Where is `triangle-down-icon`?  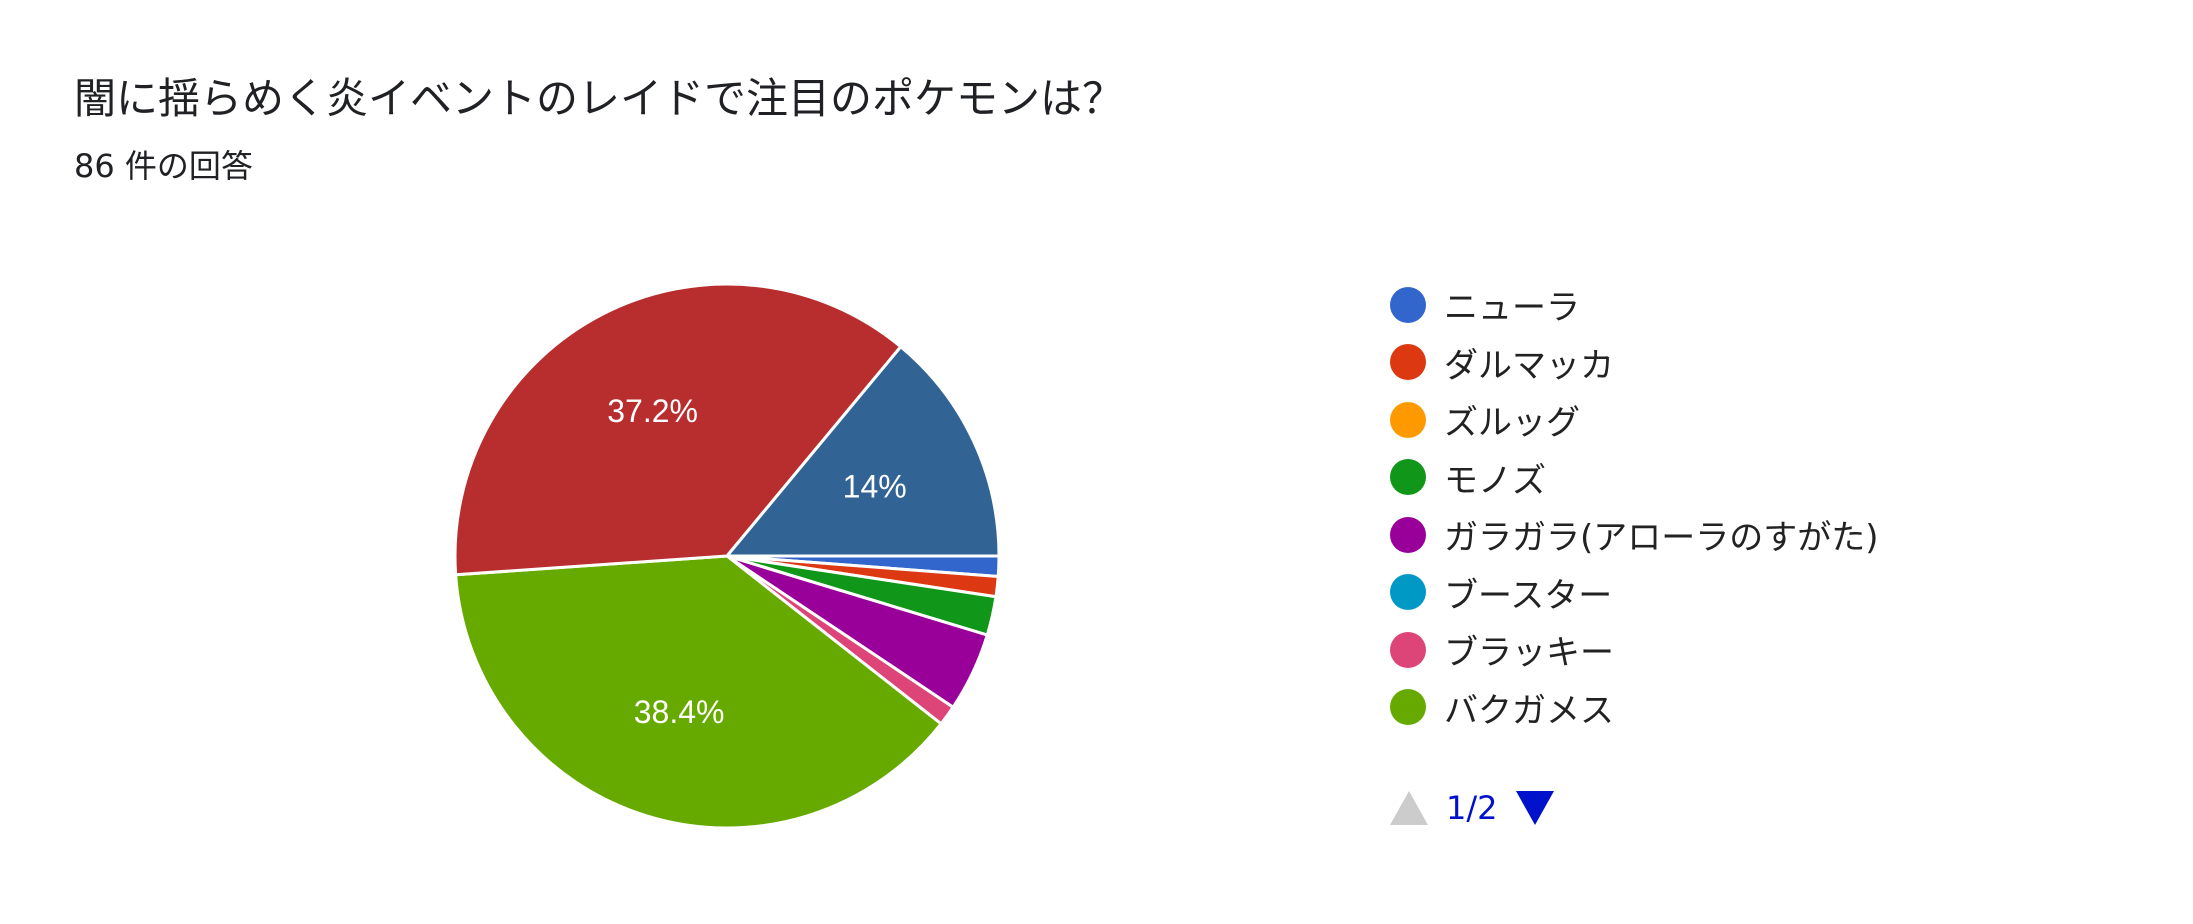
triangle-down-icon is located at coordinates (1534, 808).